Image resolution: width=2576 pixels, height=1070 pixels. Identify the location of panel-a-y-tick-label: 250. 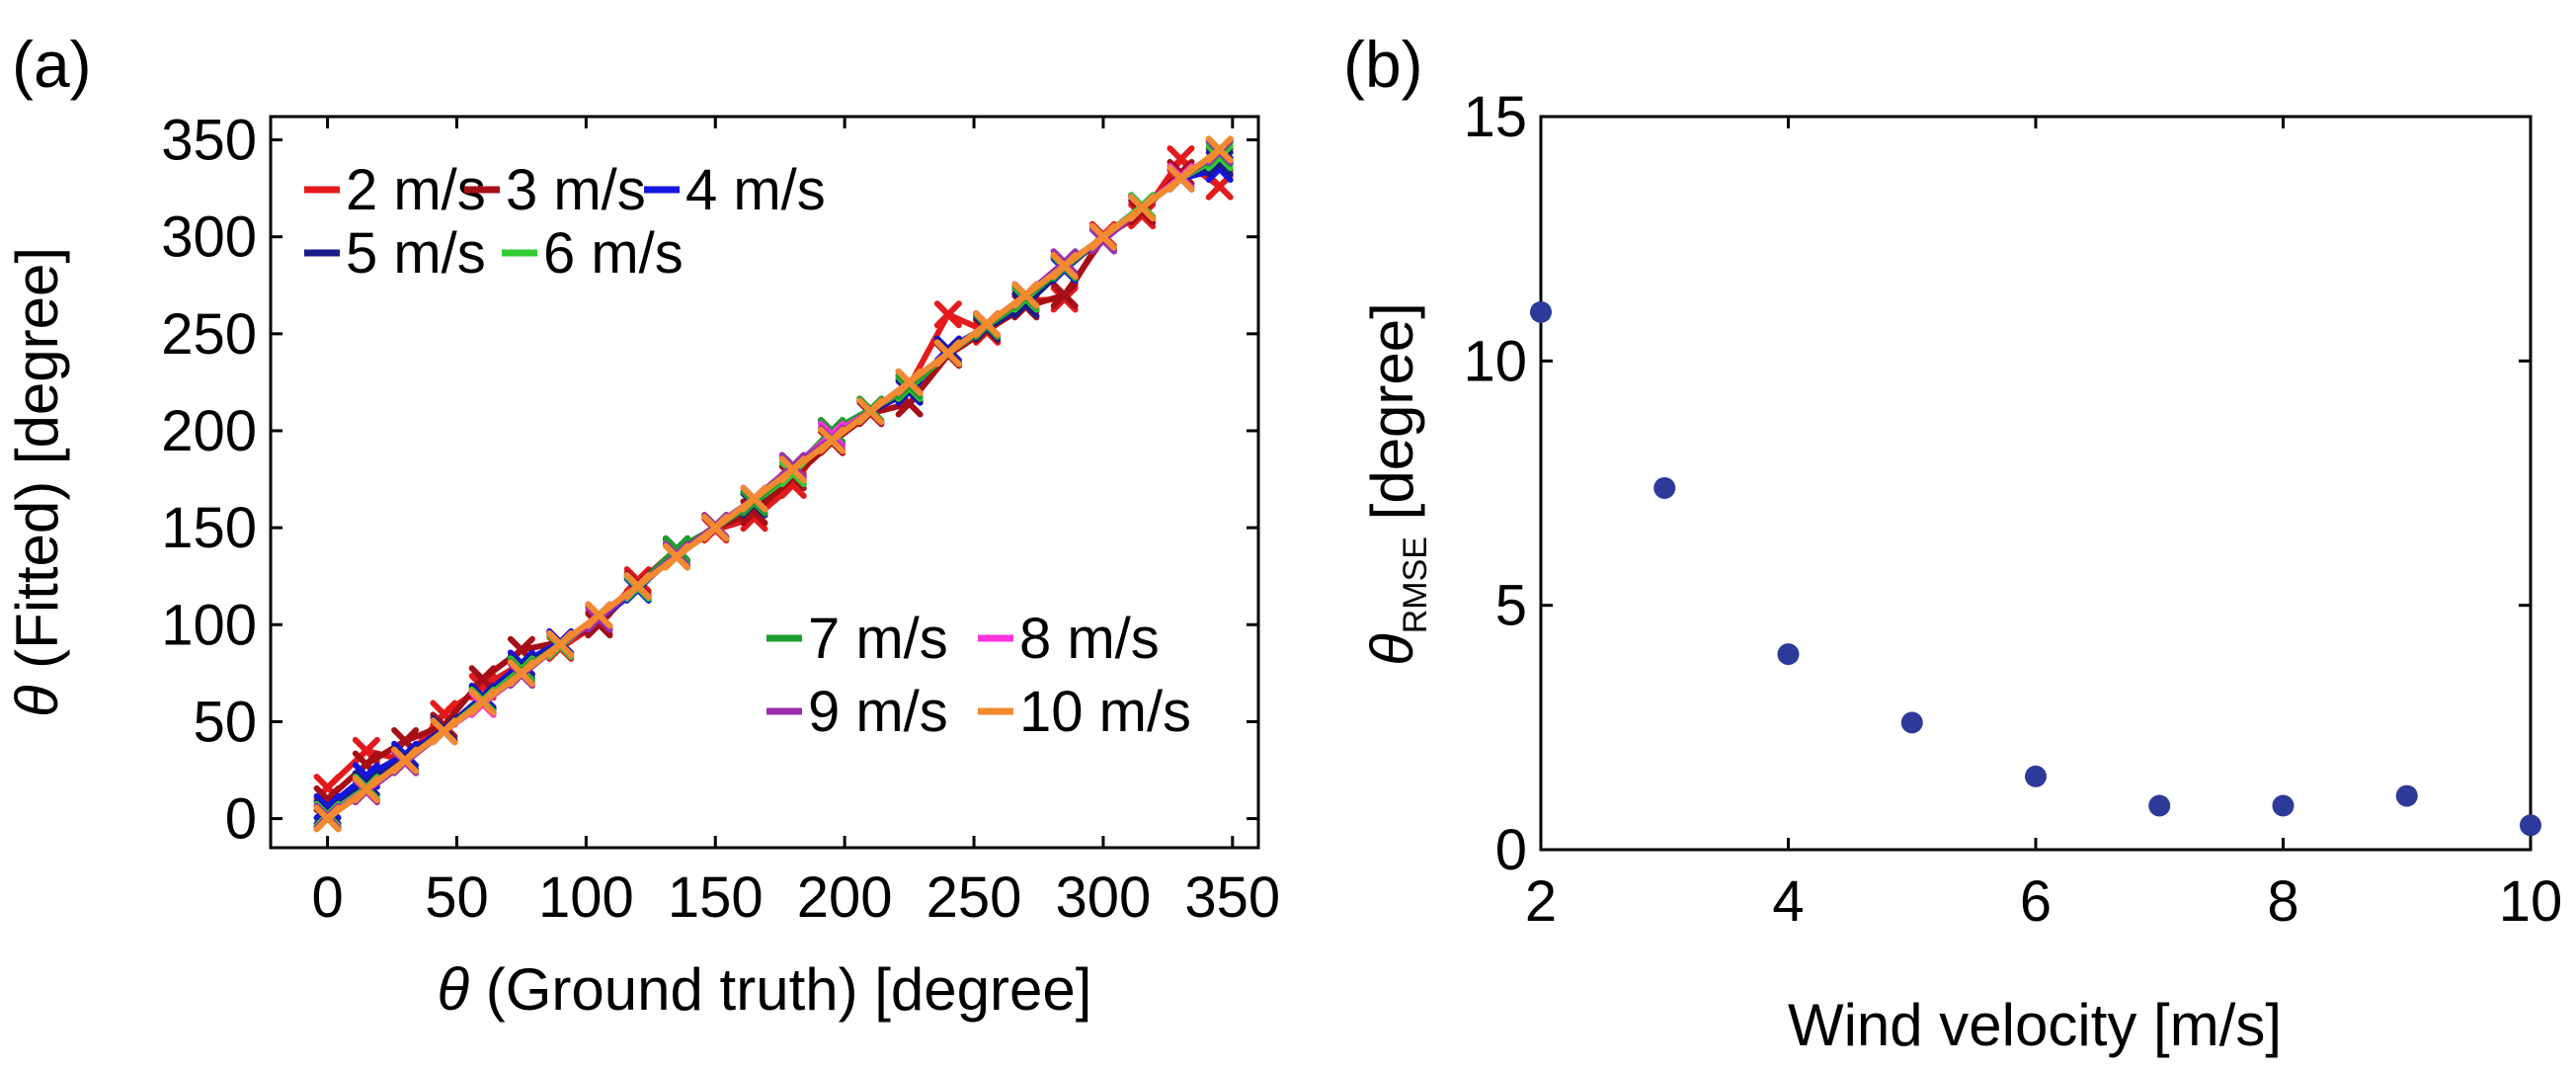
(209, 334).